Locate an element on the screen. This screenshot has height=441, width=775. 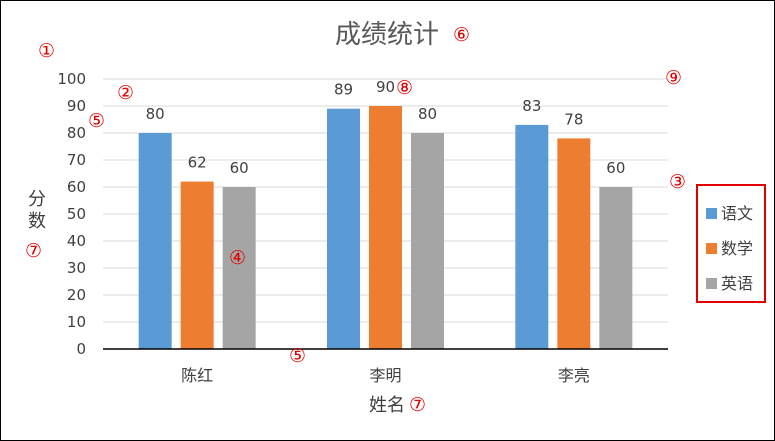
marker-axis-y: ⑤ is located at coordinates (96, 121).